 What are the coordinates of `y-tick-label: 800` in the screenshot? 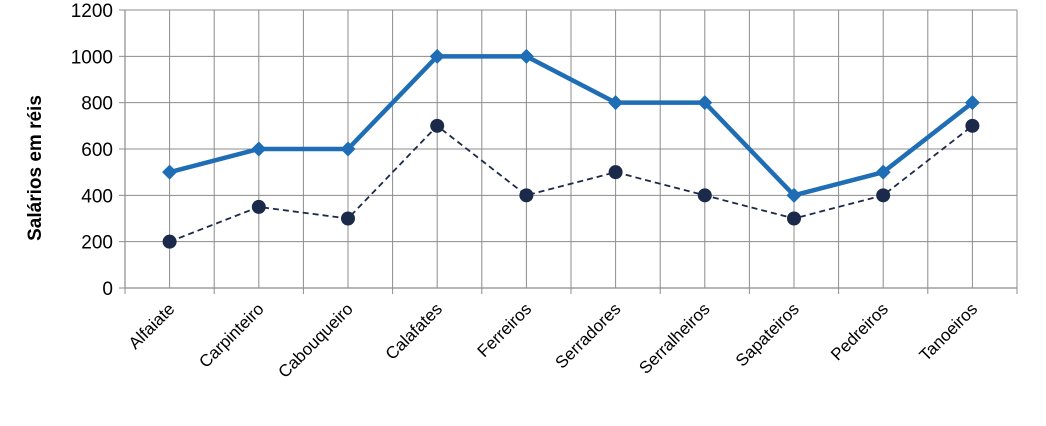 It's located at (97, 104).